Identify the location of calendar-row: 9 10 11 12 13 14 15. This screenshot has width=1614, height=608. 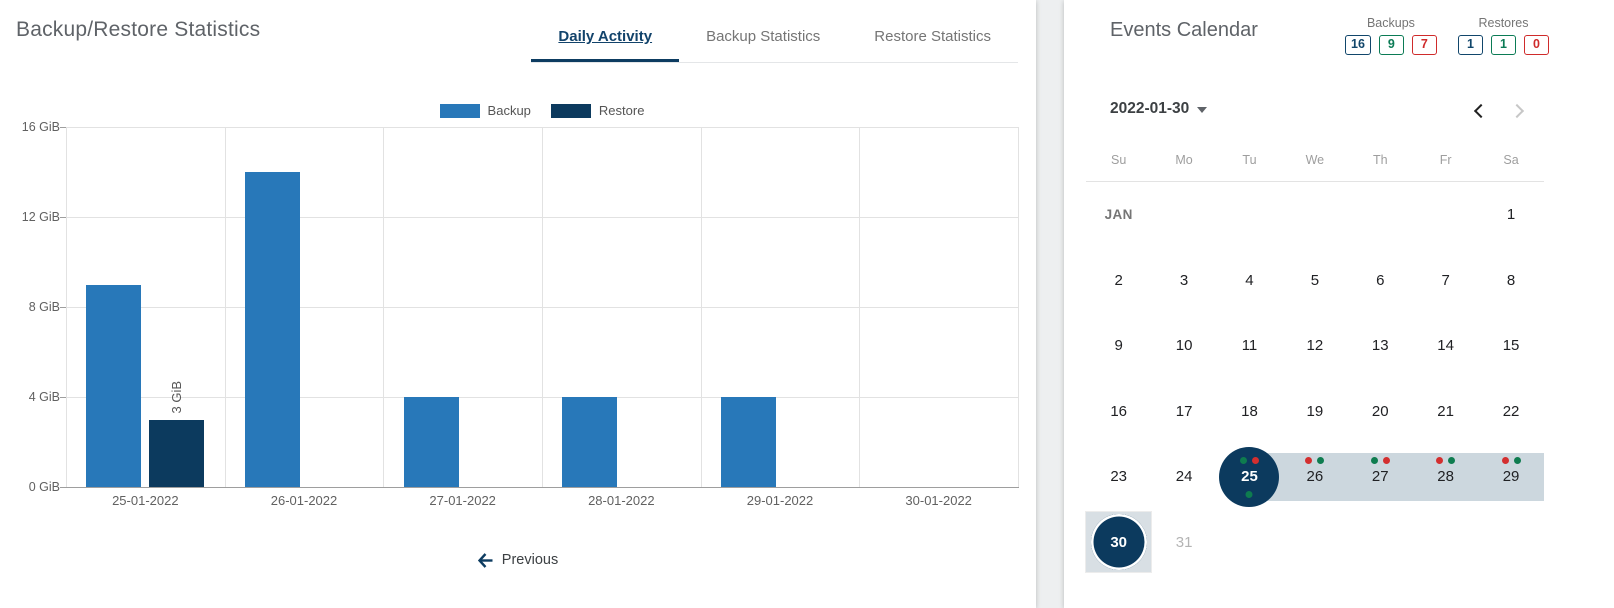
(1315, 346).